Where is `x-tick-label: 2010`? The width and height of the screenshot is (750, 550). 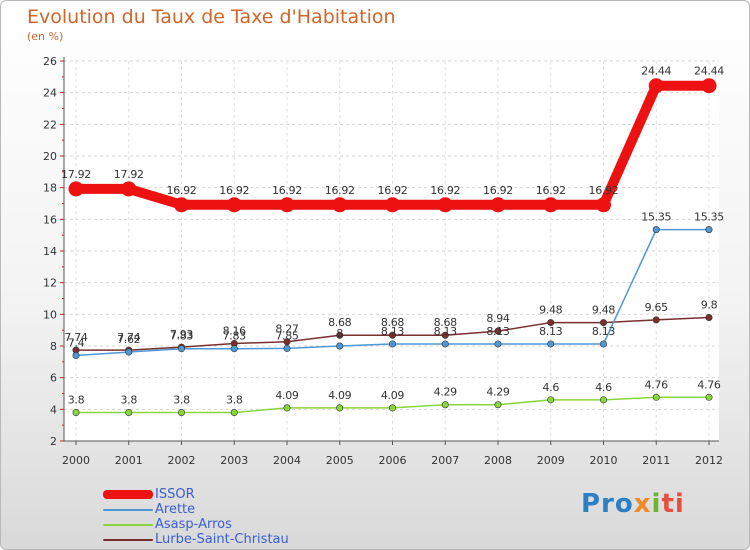 x-tick-label: 2010 is located at coordinates (604, 460).